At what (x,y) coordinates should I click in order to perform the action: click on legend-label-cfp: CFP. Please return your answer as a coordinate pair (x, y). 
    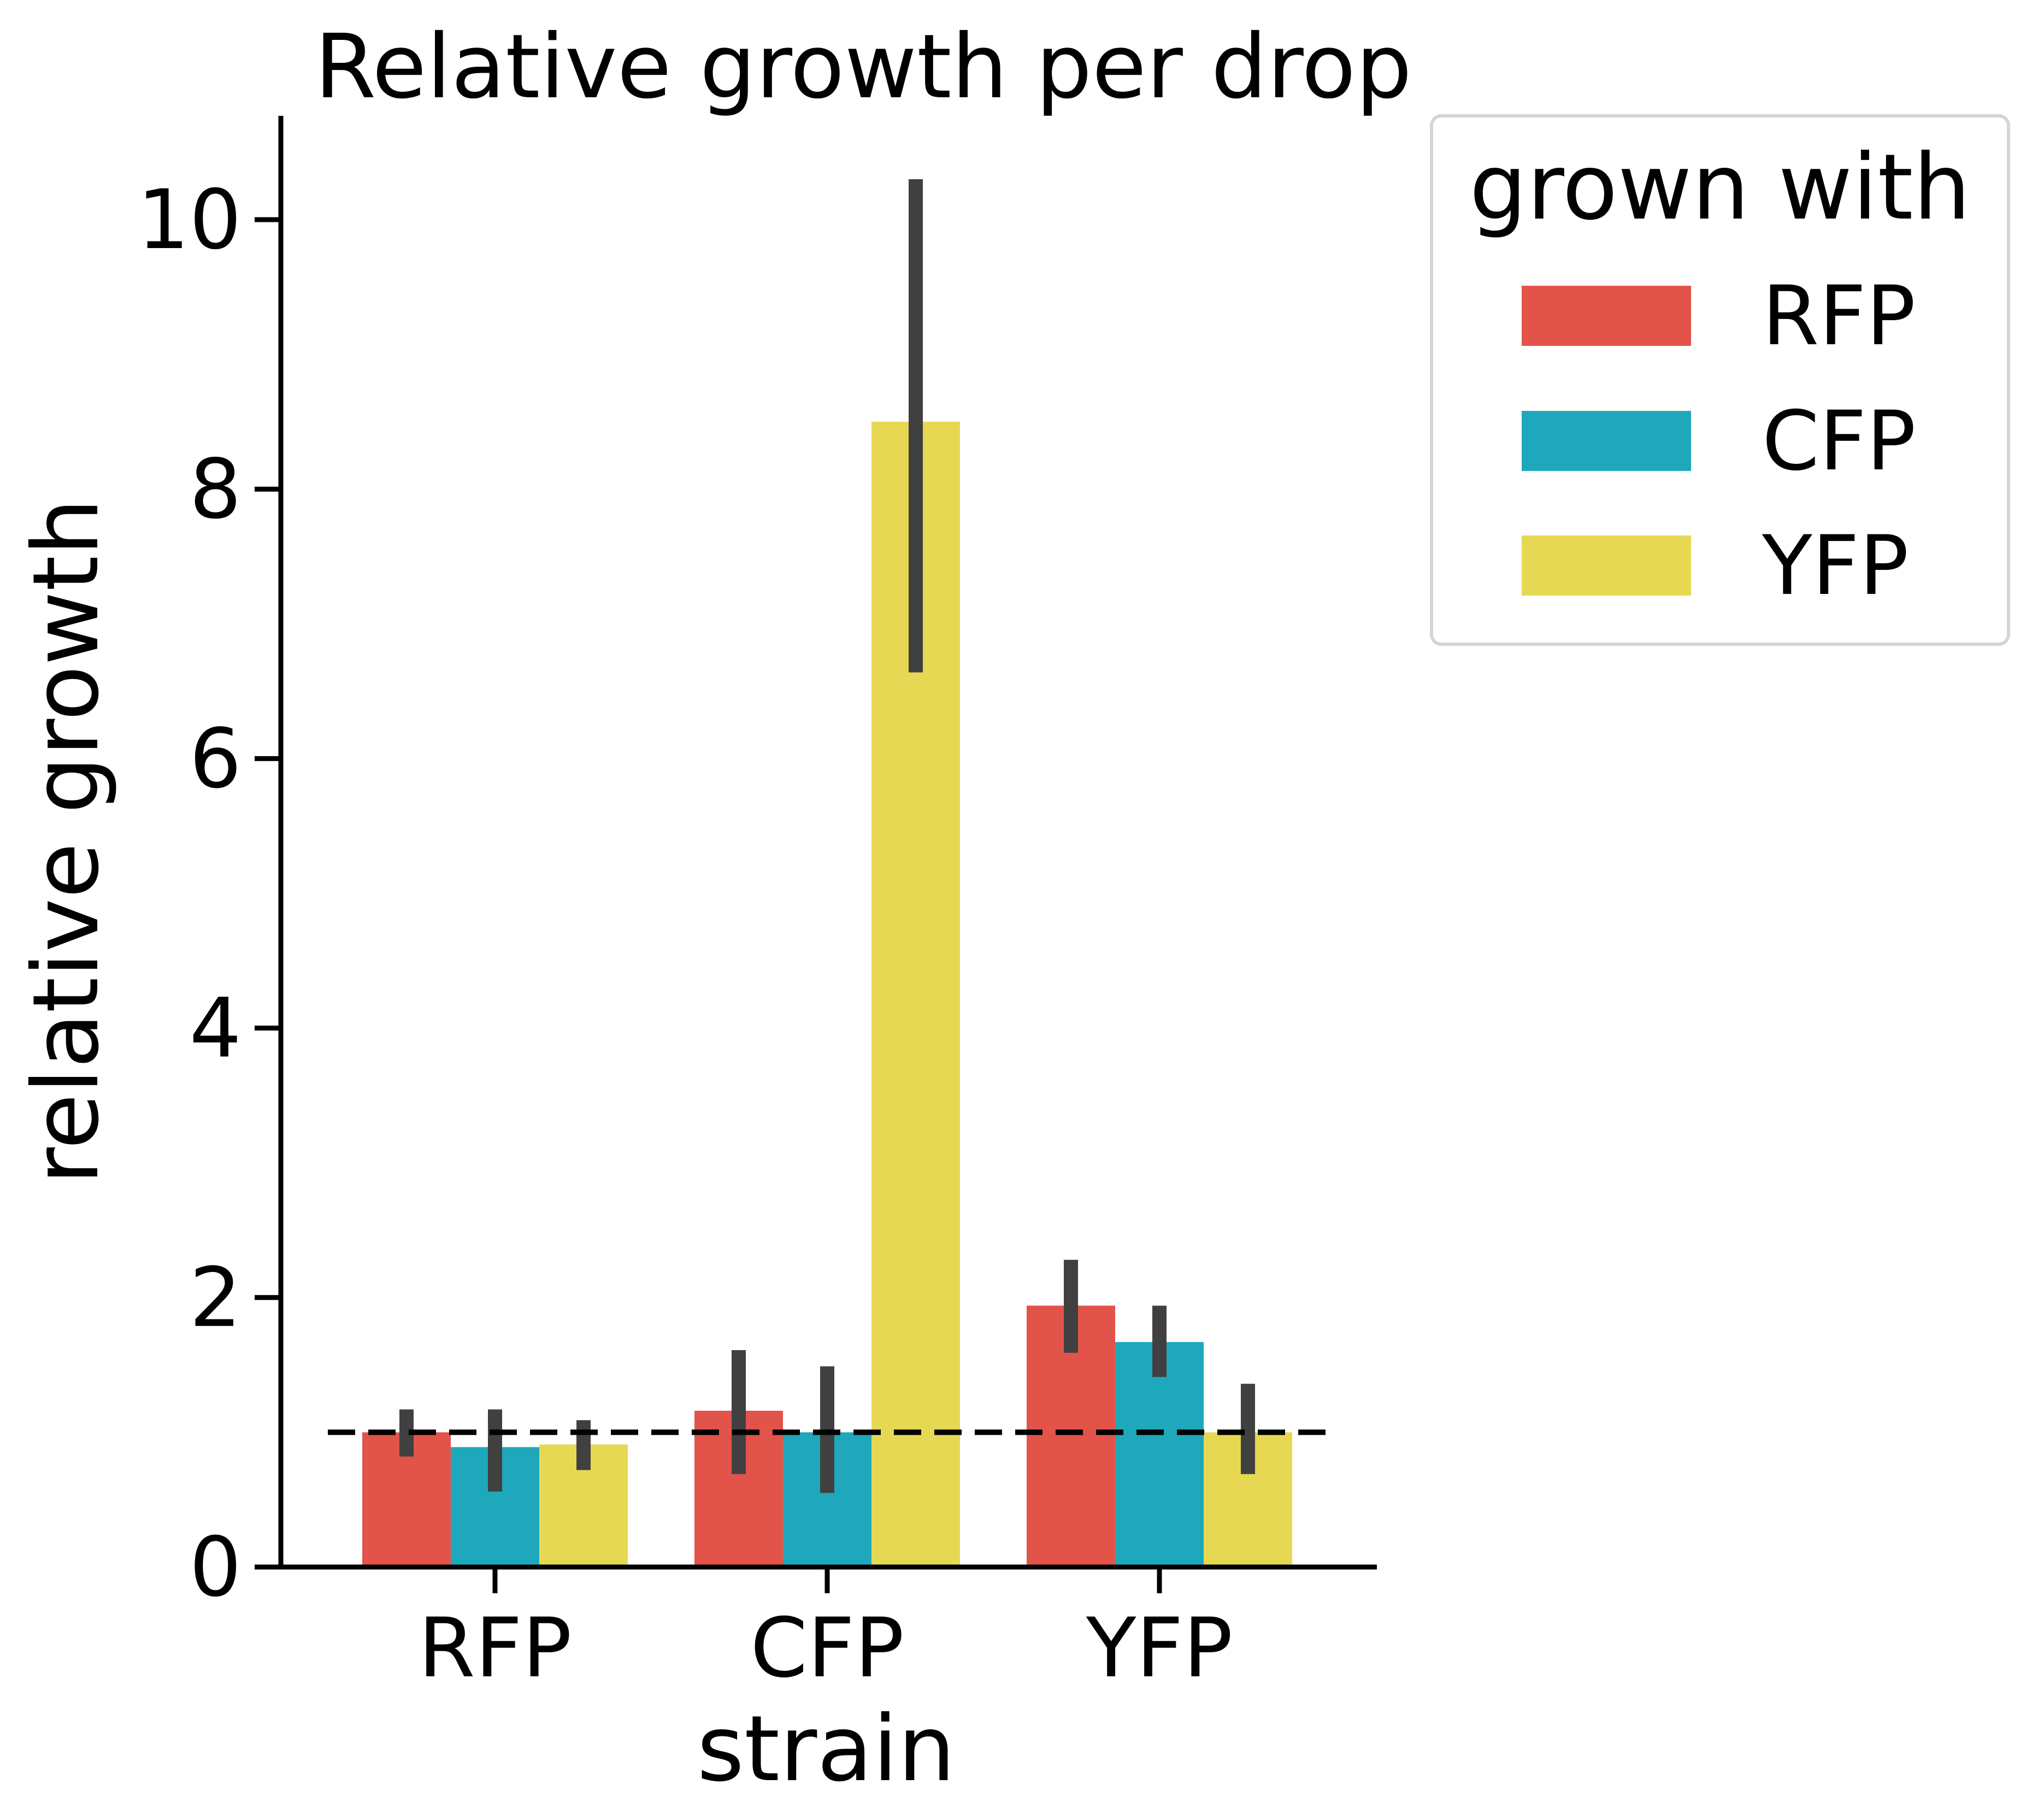
    Looking at the image, I should click on (1839, 441).